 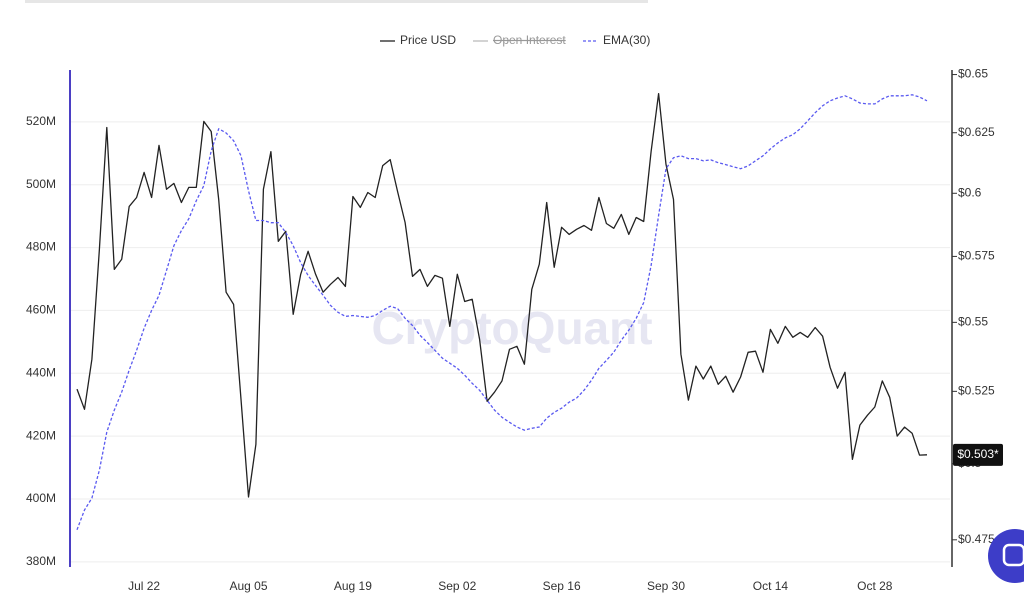 I want to click on x-tick-label: Jul 22, so click(x=144, y=586).